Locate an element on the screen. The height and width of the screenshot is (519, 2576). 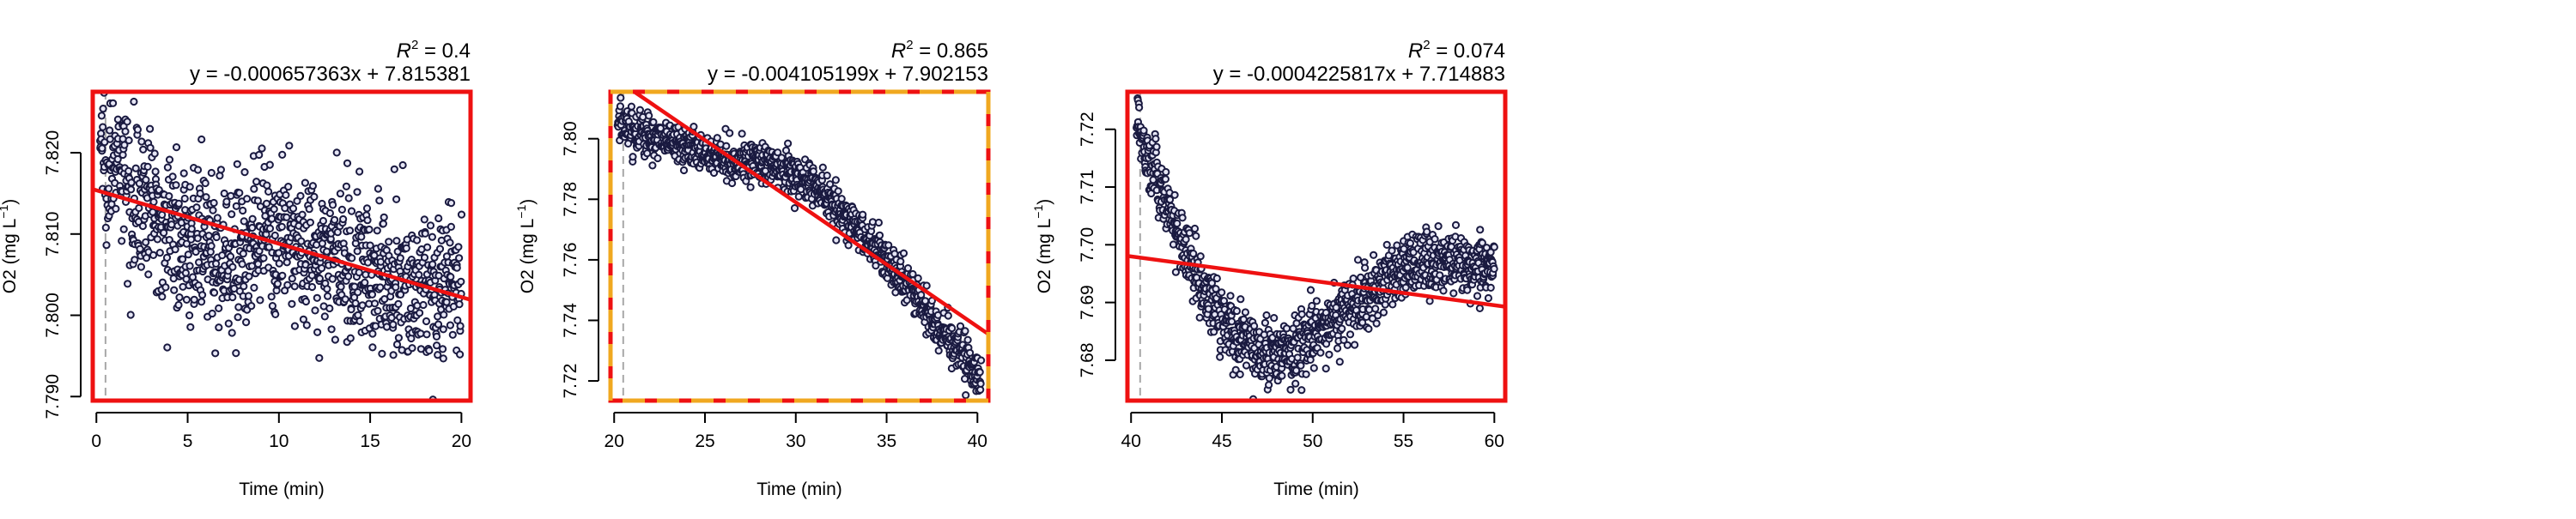
r-squared-label: R2 = 0.4 is located at coordinates (434, 50).